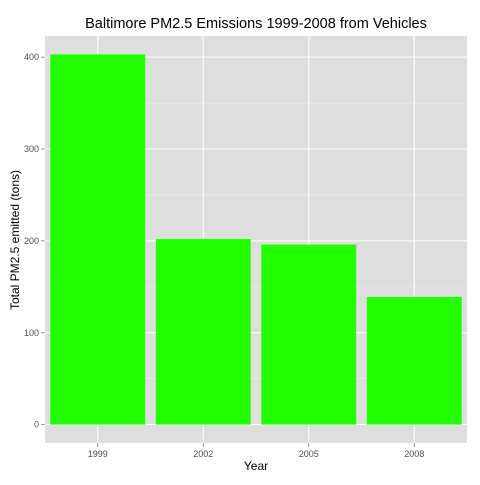  Describe the element at coordinates (98, 454) in the screenshot. I see `x-tick-label: 1999` at that location.